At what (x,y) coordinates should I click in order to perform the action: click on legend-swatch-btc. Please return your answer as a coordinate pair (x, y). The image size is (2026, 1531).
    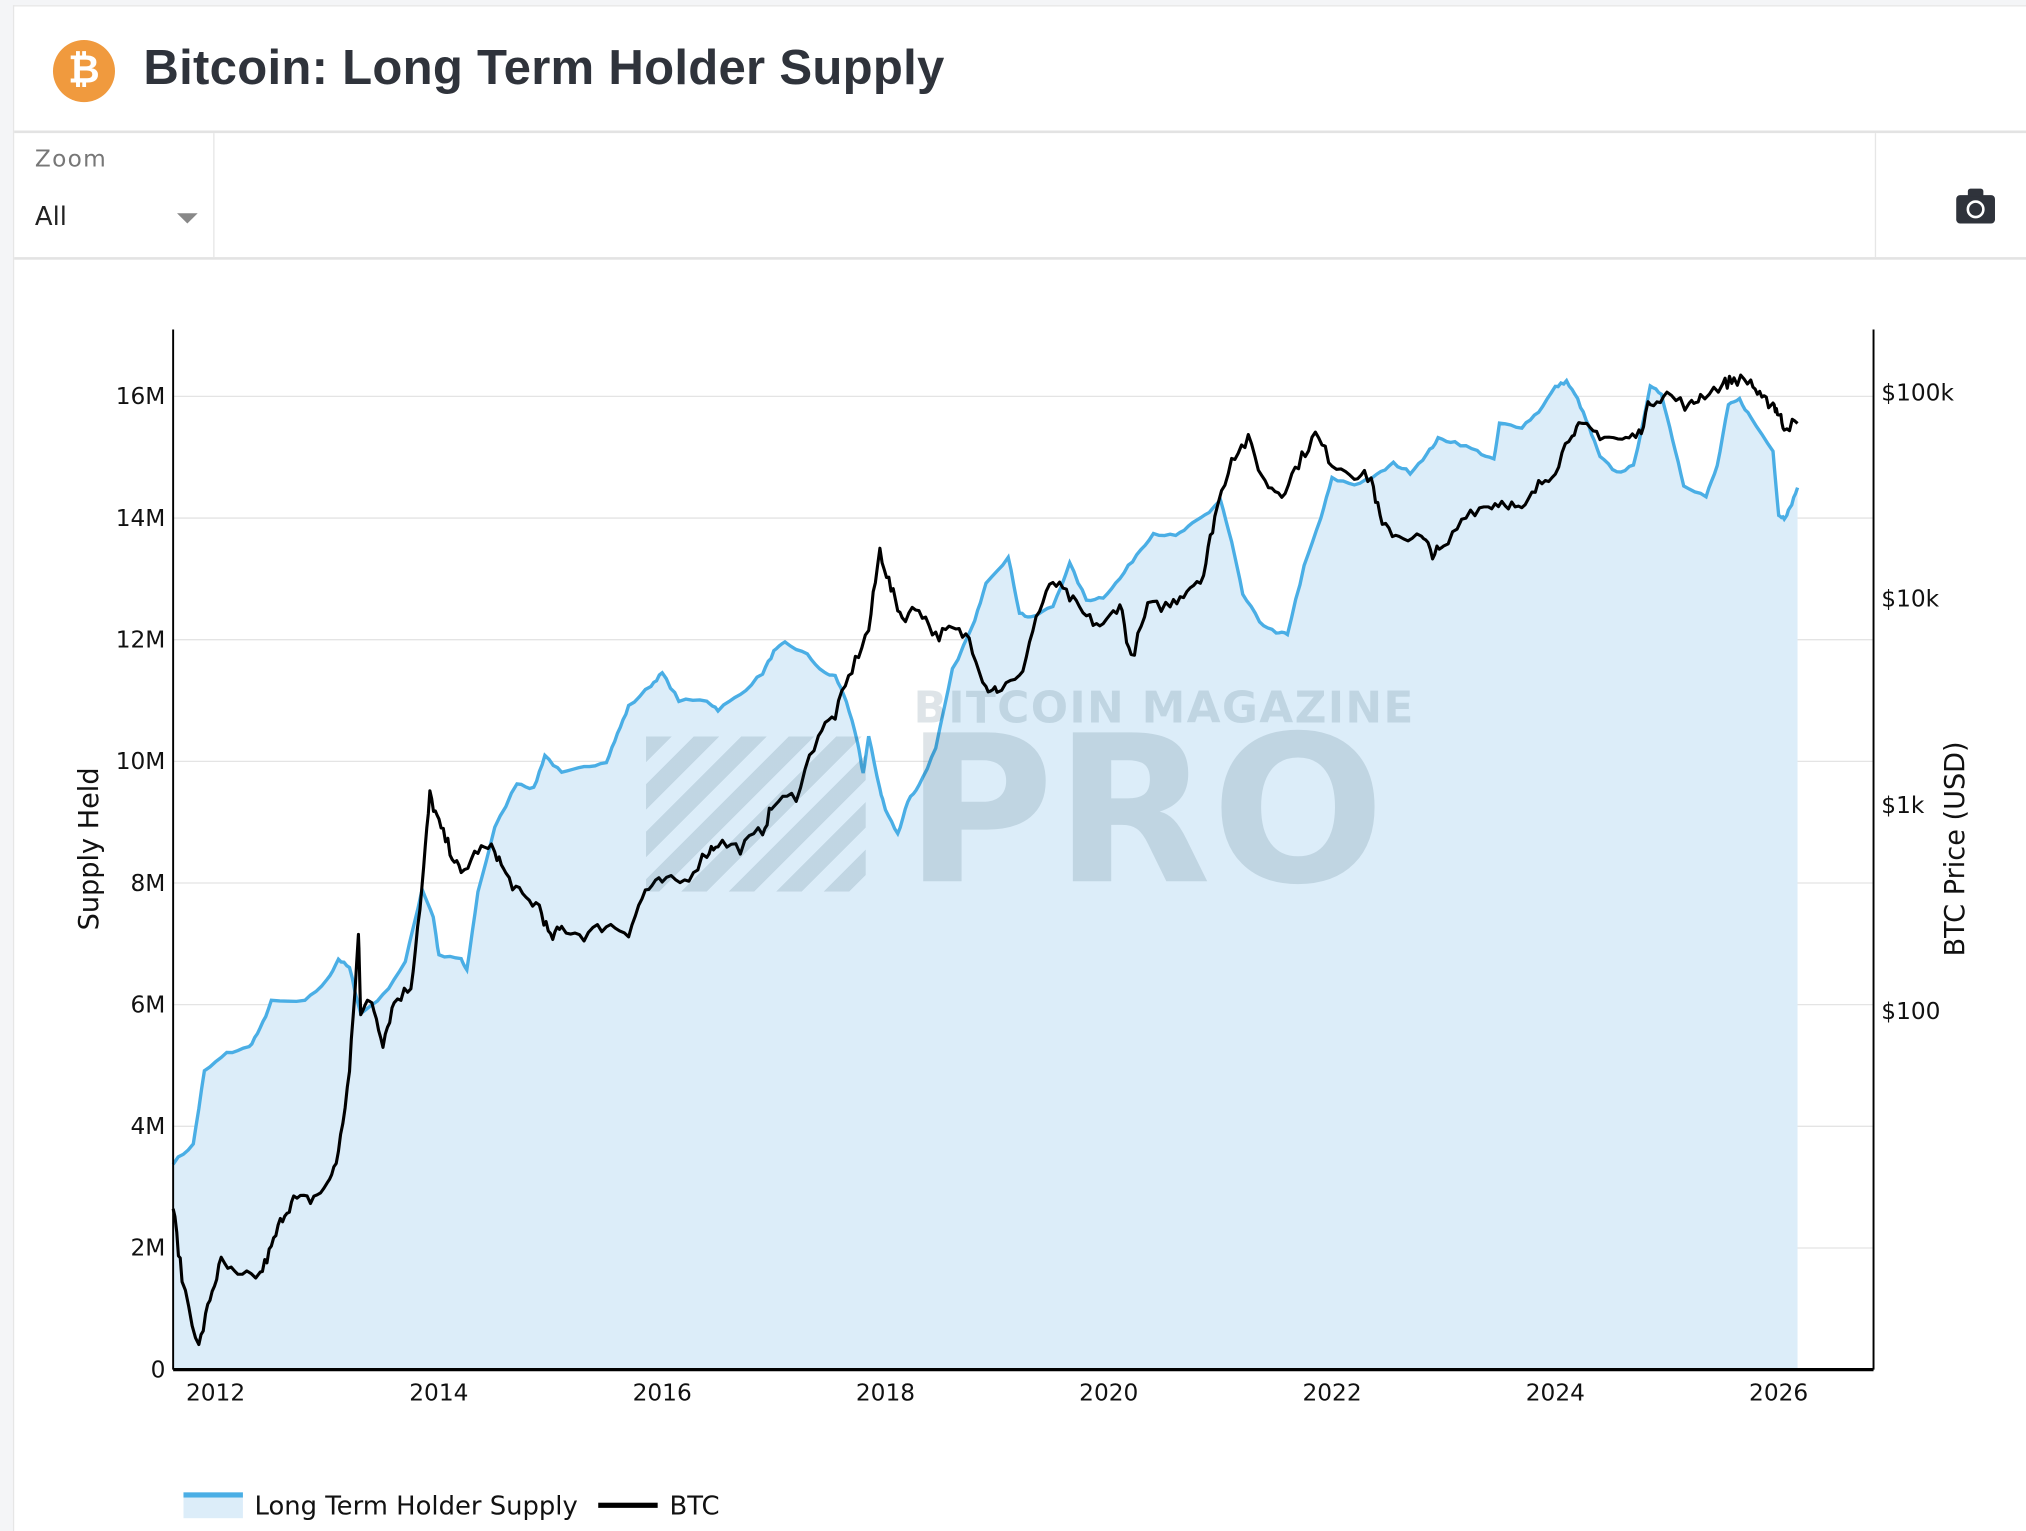
    Looking at the image, I should click on (628, 1505).